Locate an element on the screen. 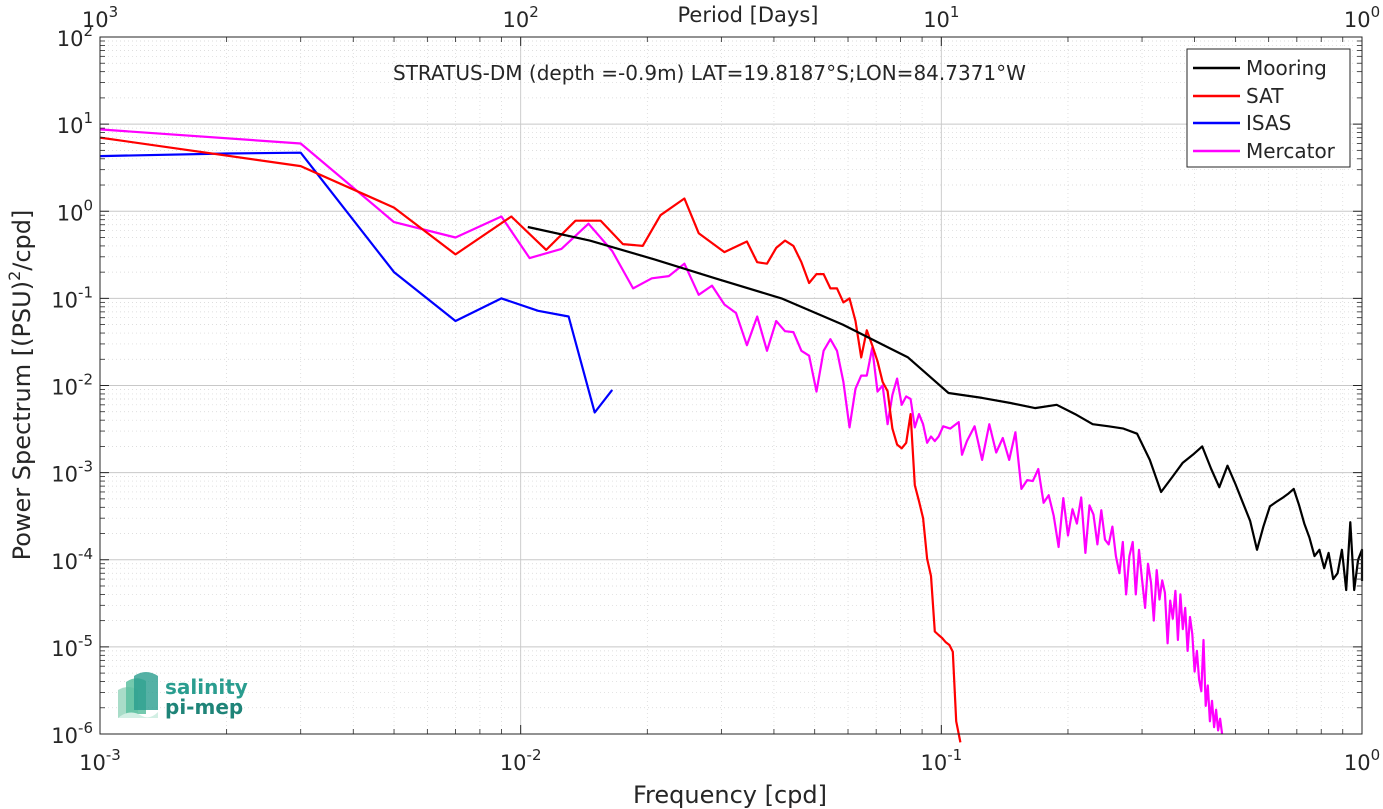 The height and width of the screenshot is (809, 1383). x-tick-label: 10⁰ is located at coordinates (1362, 760).